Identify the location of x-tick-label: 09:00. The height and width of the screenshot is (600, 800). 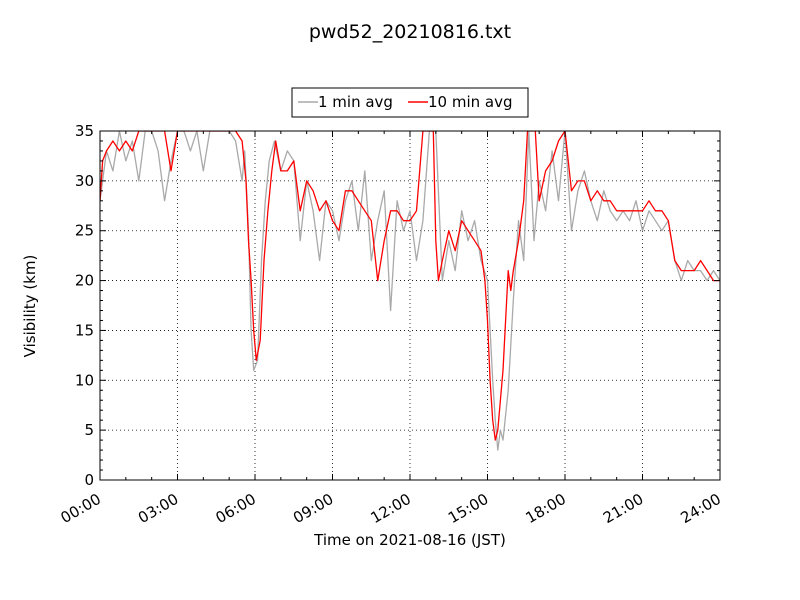
(313, 508).